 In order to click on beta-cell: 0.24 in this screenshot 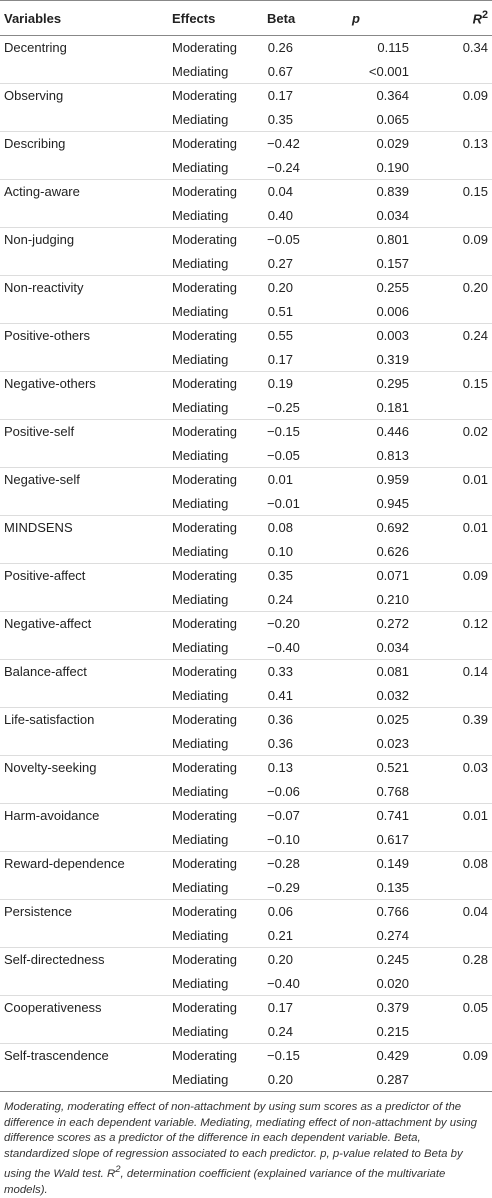, I will do `click(280, 1031)`.